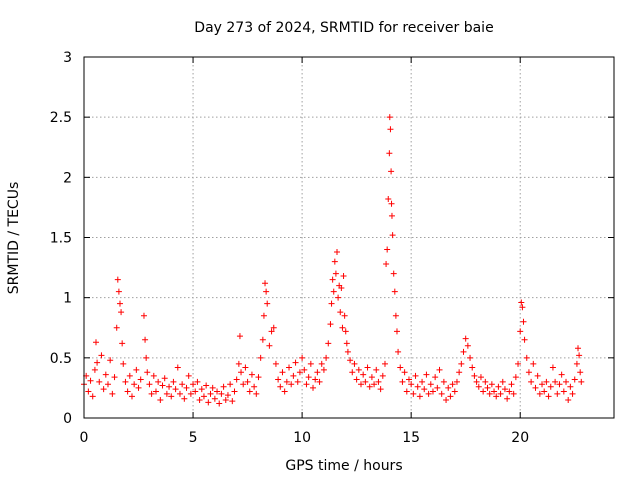 This screenshot has height=480, width=640. I want to click on x-tick-label: 0, so click(84, 438).